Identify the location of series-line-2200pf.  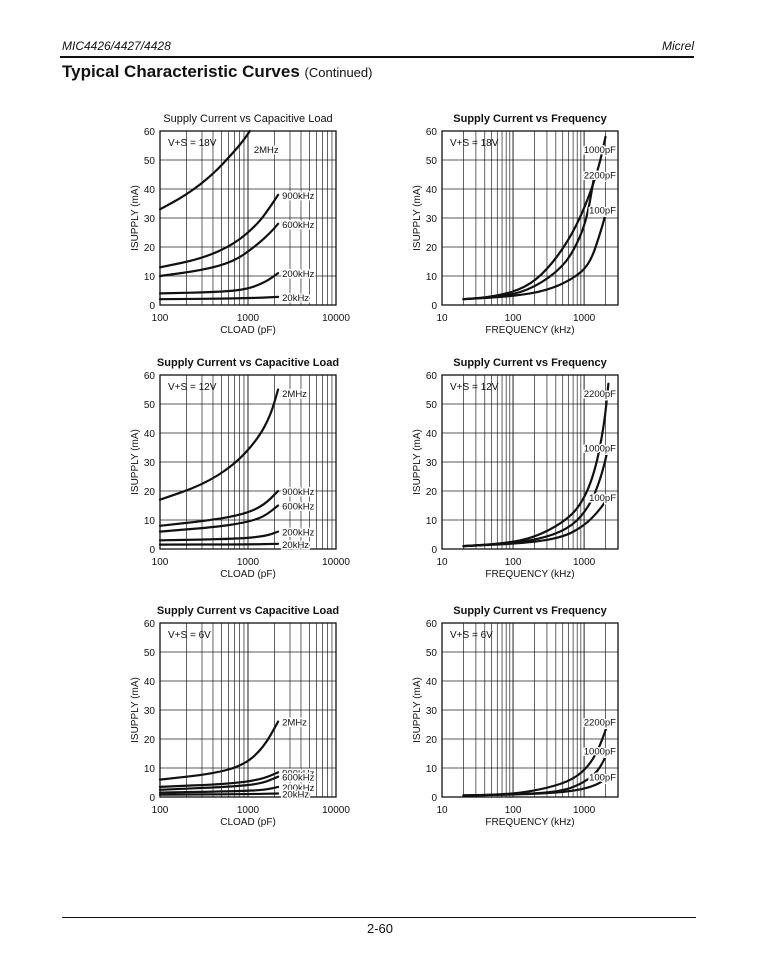
(529, 237).